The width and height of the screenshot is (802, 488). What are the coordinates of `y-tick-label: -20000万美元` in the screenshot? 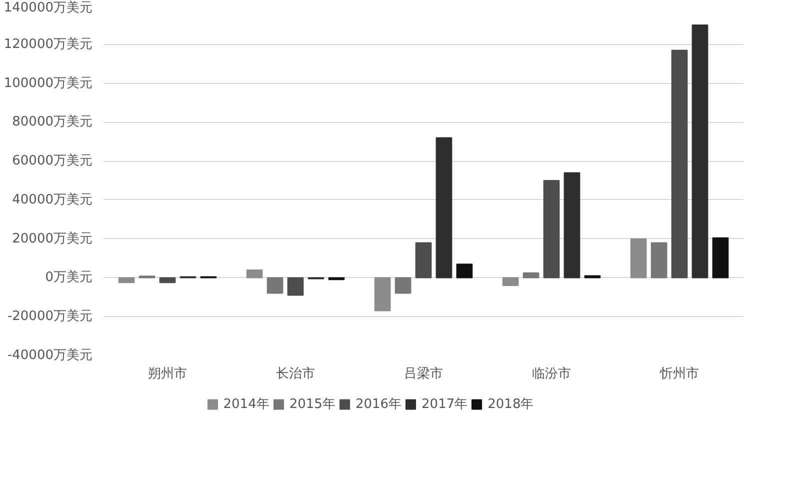 It's located at (49, 316).